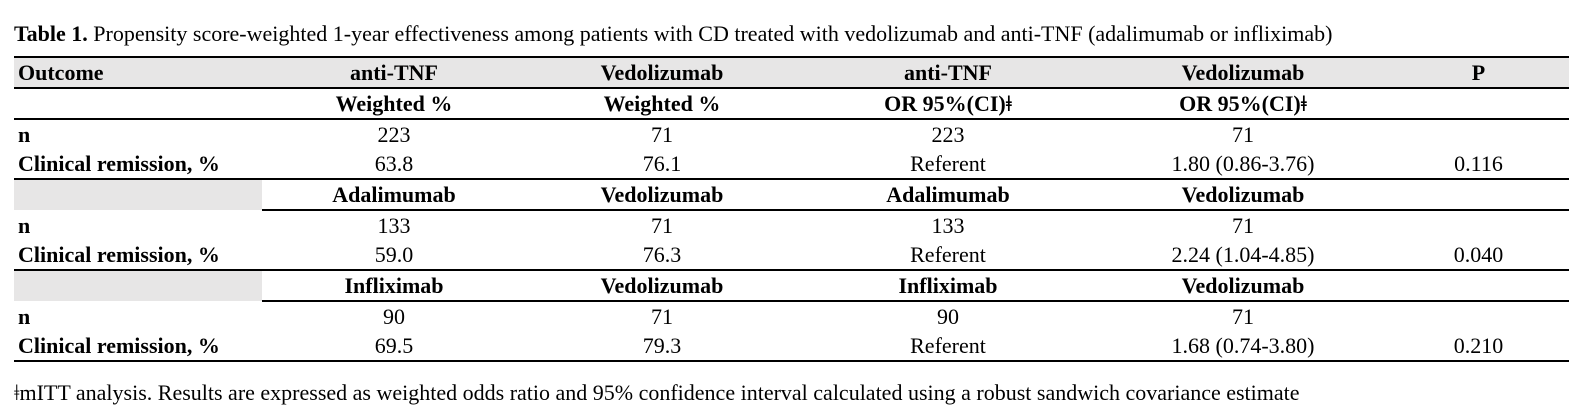 The image size is (1582, 419). I want to click on table-cell: 59.0, so click(394, 254).